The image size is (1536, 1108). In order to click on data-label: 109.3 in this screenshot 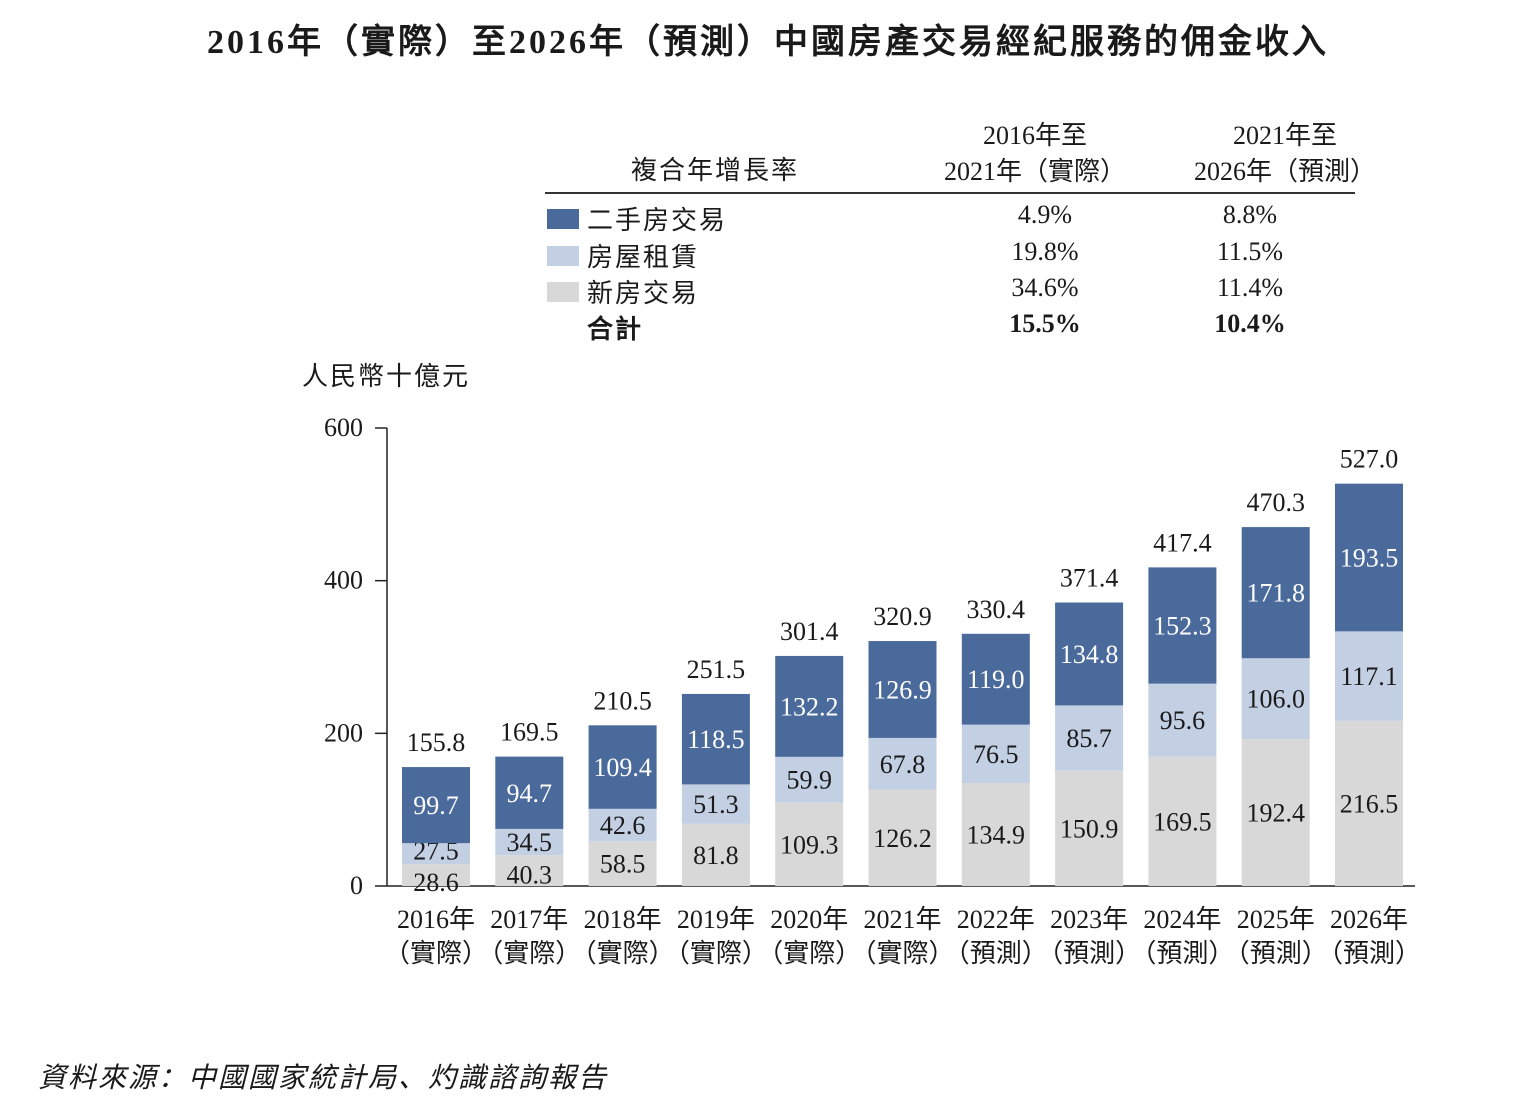, I will do `click(809, 844)`.